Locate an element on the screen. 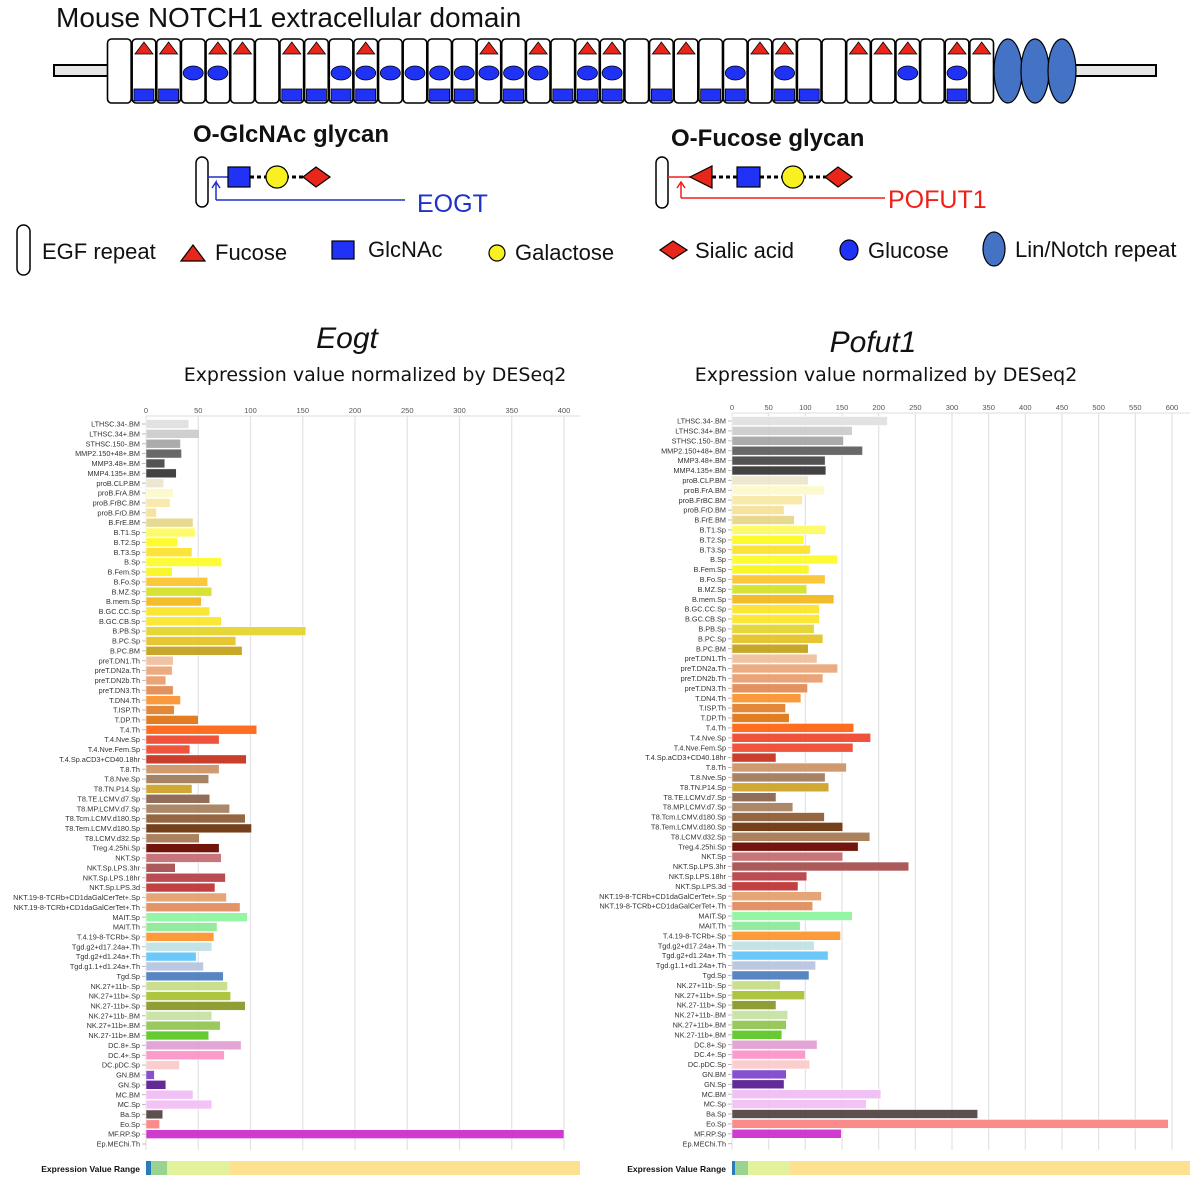  category-label: NKT.19-8-TCRb+CD1daGalCerTet+.Sp is located at coordinates (76, 897).